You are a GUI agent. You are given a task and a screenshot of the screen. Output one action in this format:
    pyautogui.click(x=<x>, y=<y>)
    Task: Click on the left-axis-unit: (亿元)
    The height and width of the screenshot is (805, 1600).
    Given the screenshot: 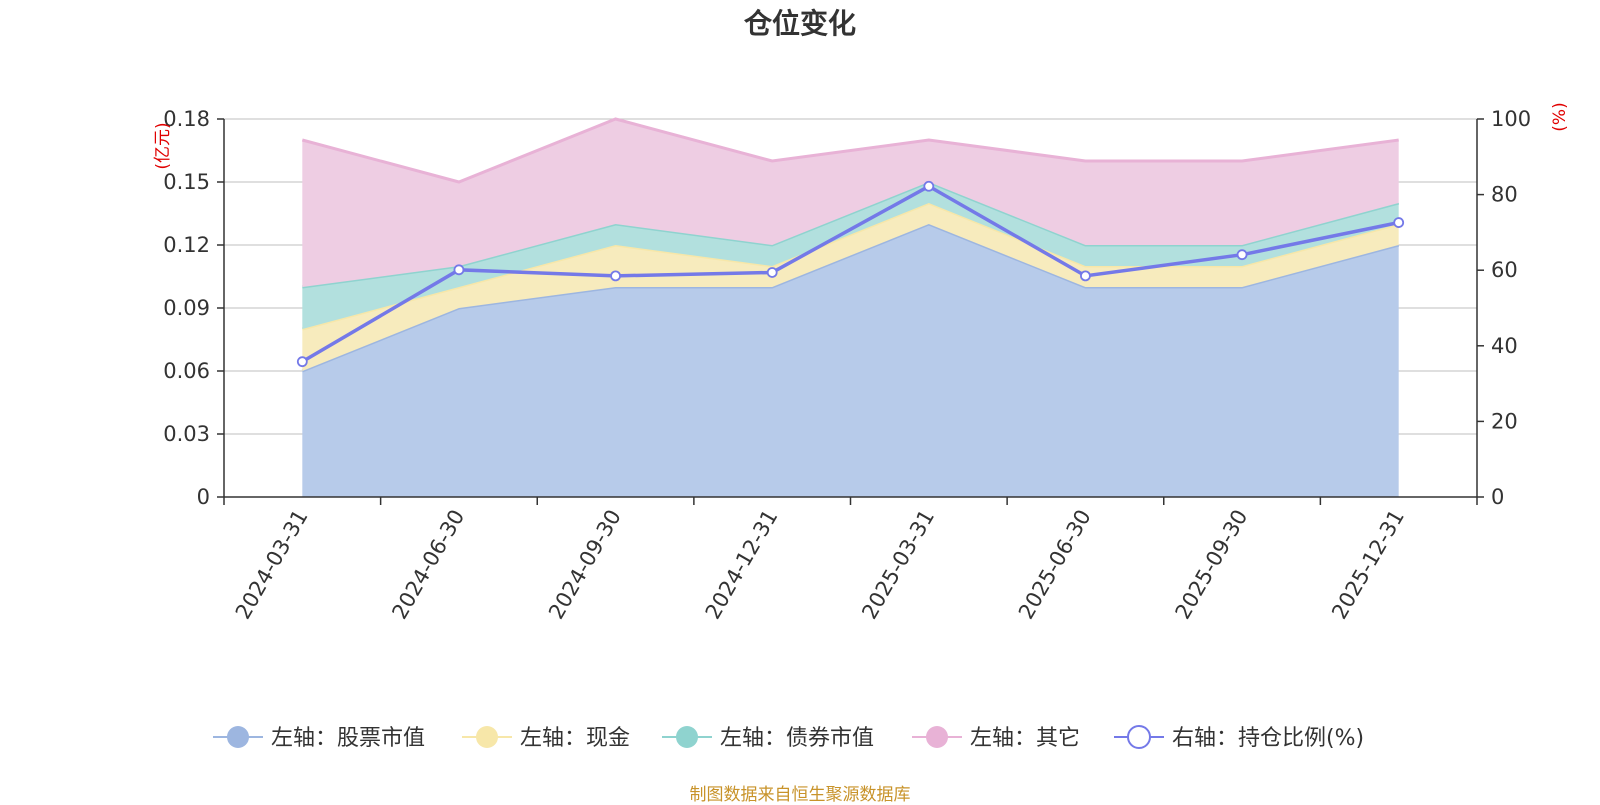 What is the action you would take?
    pyautogui.click(x=163, y=145)
    